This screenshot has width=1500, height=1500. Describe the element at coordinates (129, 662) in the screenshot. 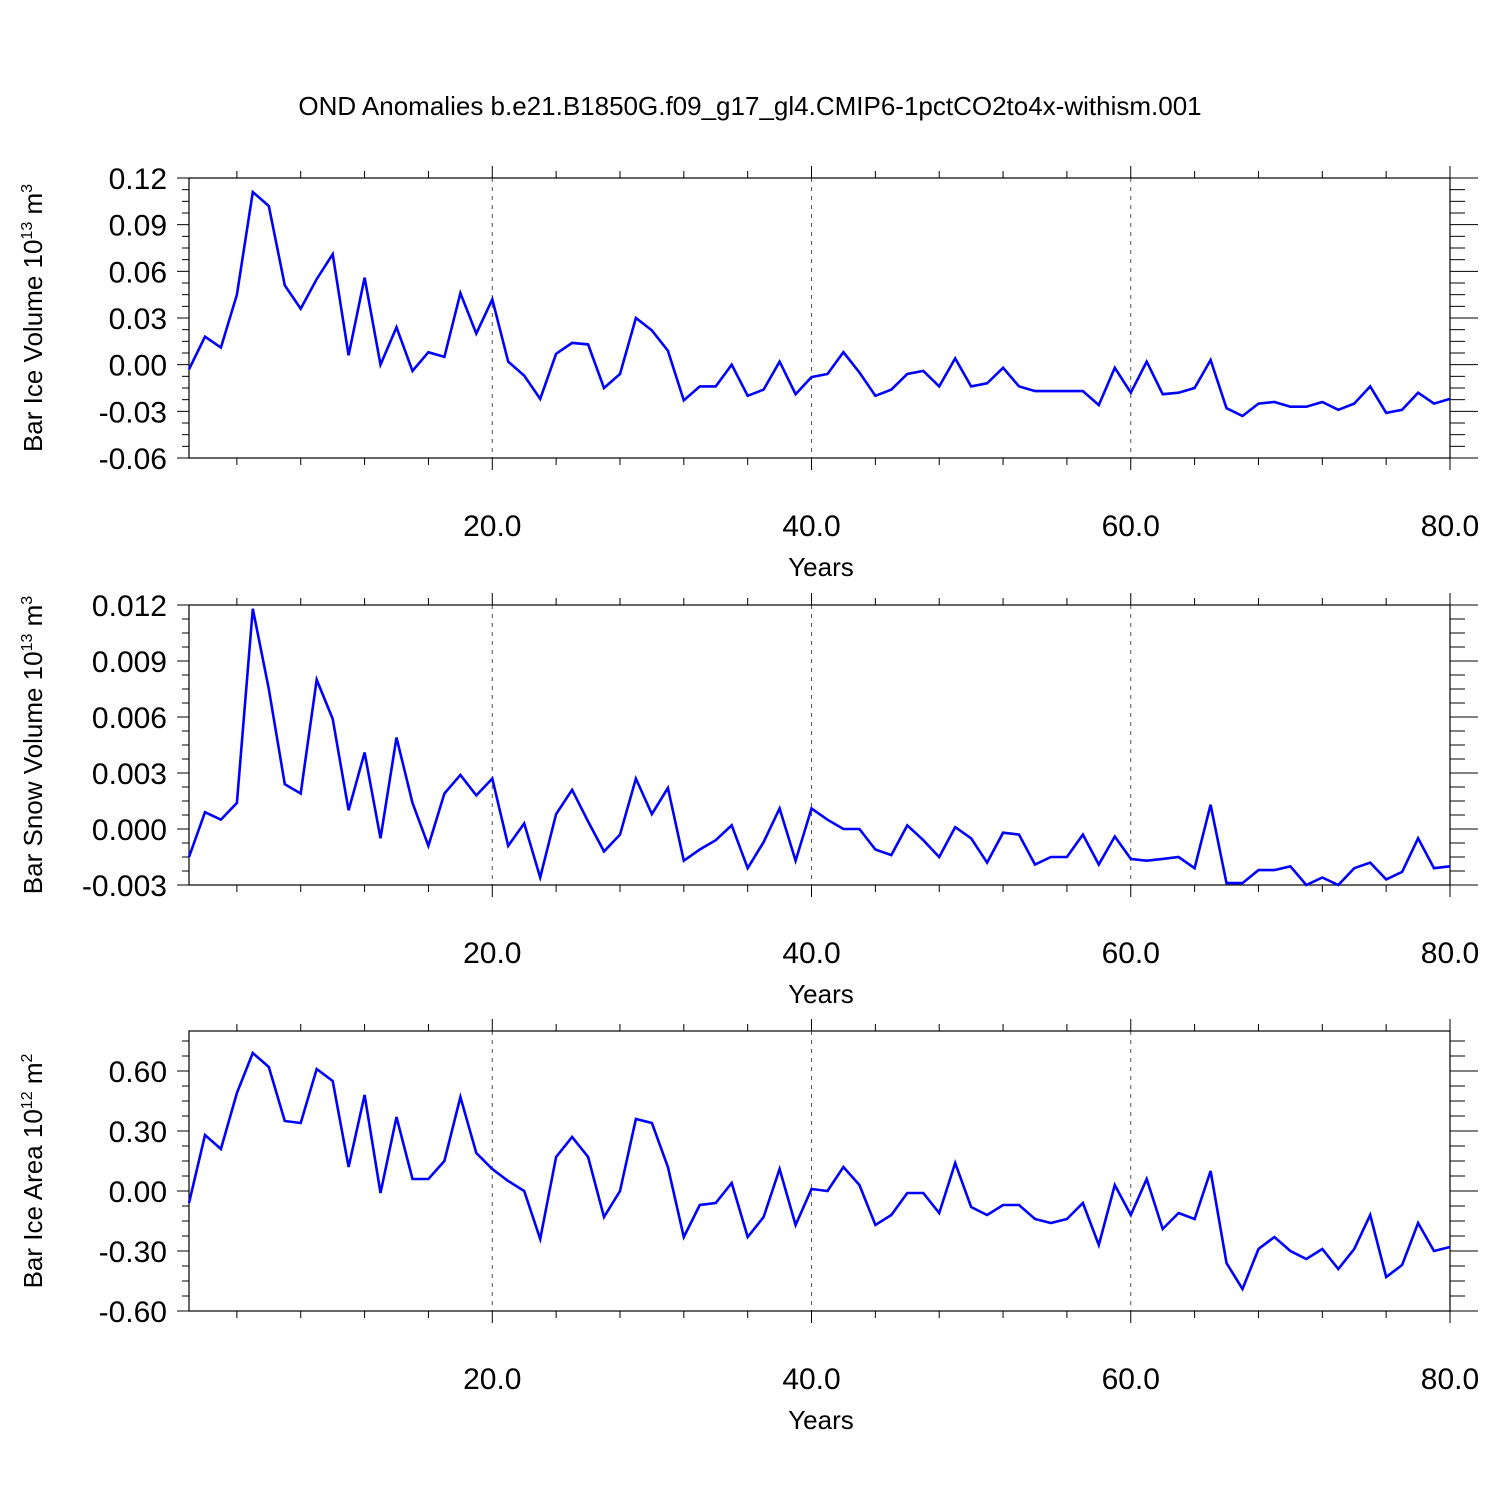

I see `y-tick-label: 0.009` at that location.